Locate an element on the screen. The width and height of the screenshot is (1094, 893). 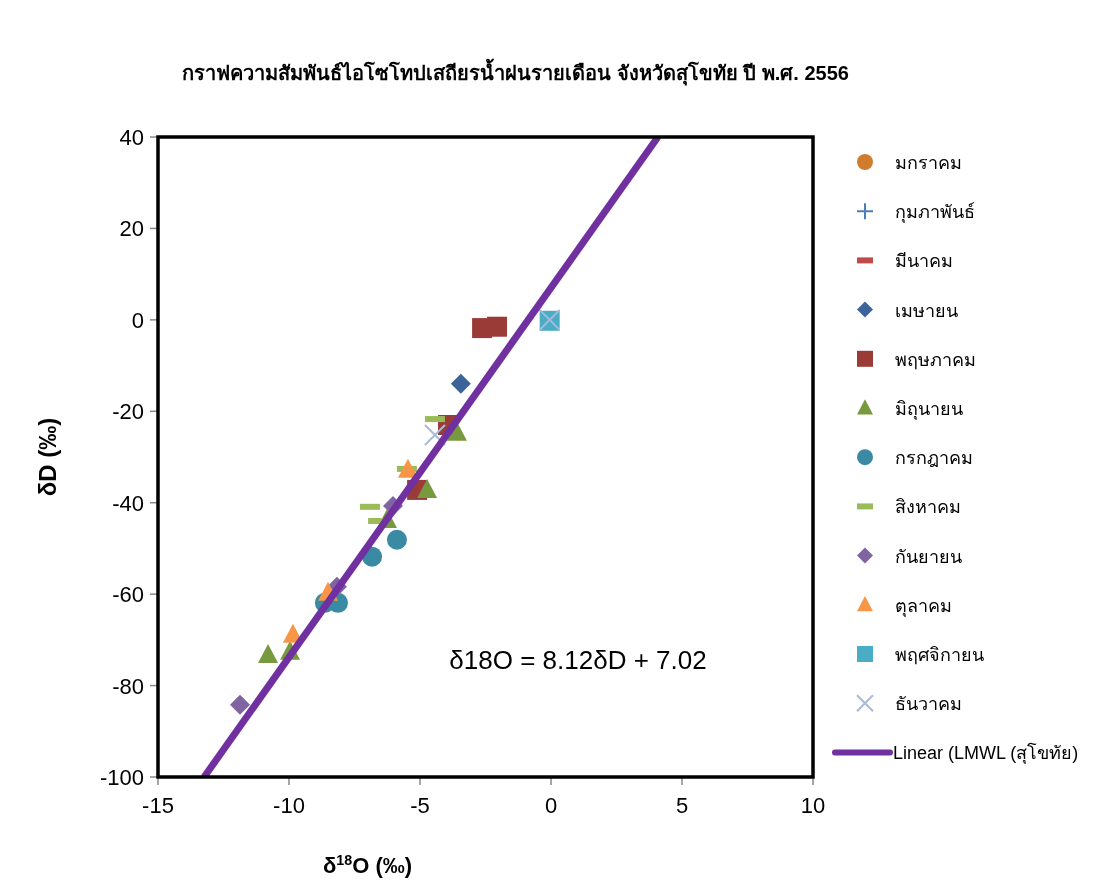
x-tick-label: -15 is located at coordinates (158, 805).